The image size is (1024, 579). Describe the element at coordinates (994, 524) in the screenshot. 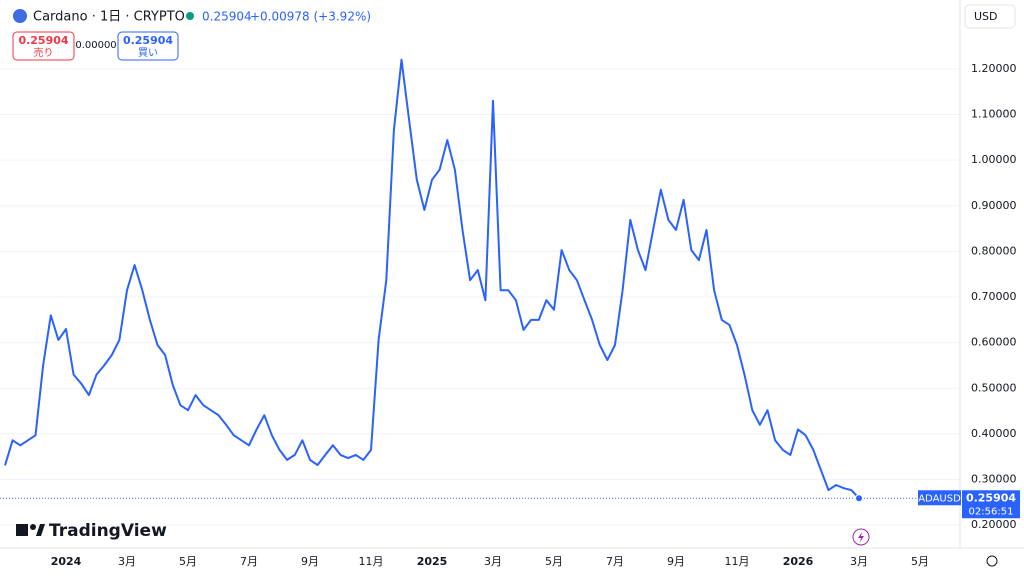

I see `y-tick-label: 0.20000` at that location.